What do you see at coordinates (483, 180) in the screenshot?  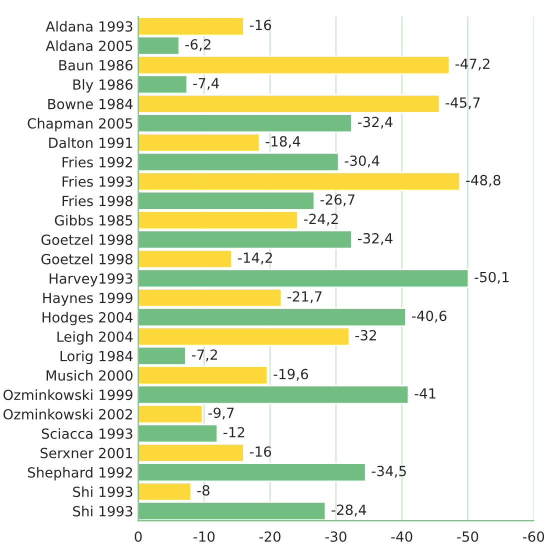 I see `data-label: -48,8` at bounding box center [483, 180].